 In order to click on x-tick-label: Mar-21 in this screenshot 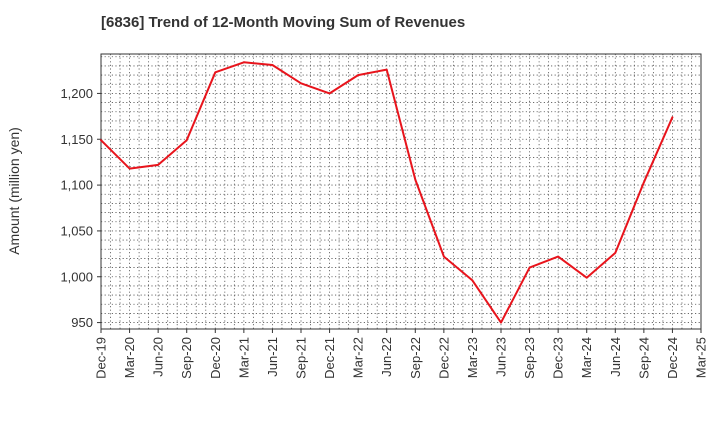, I will do `click(243, 357)`.